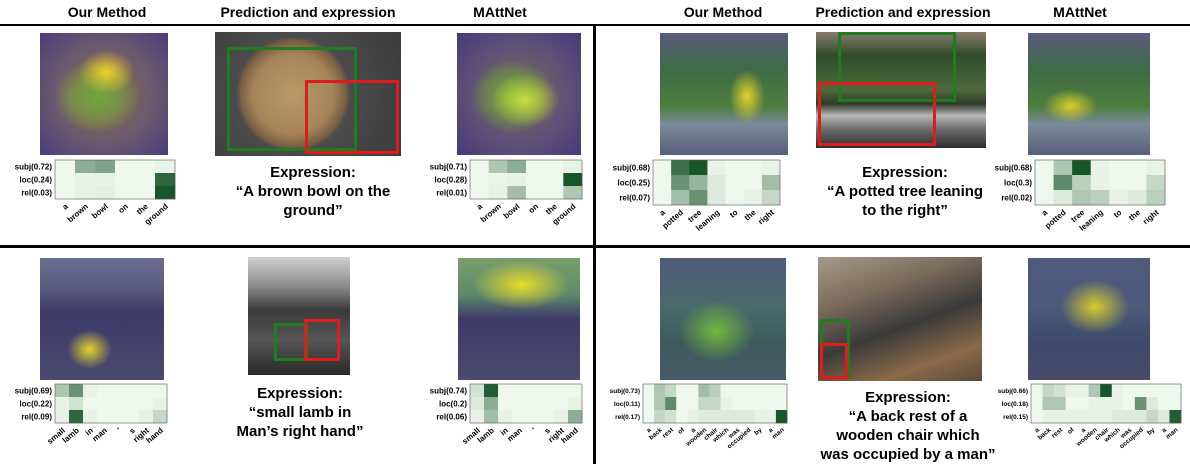 The image size is (1190, 464). What do you see at coordinates (771, 430) in the screenshot?
I see `chair-ours-word-label: a` at bounding box center [771, 430].